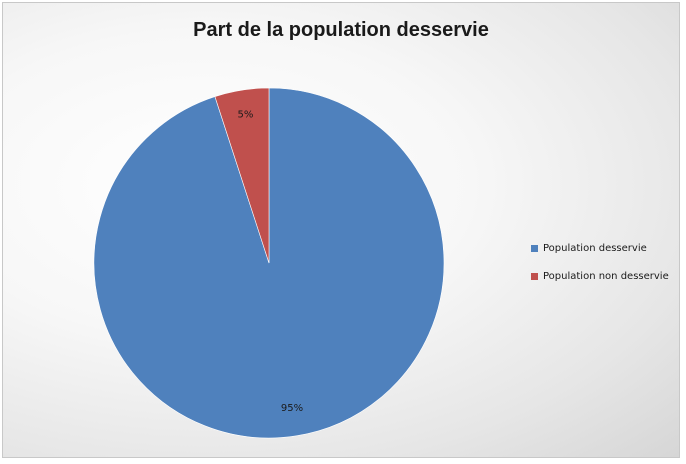 Image resolution: width=686 pixels, height=464 pixels. What do you see at coordinates (242, 175) in the screenshot?
I see `pie-slice-unserved` at bounding box center [242, 175].